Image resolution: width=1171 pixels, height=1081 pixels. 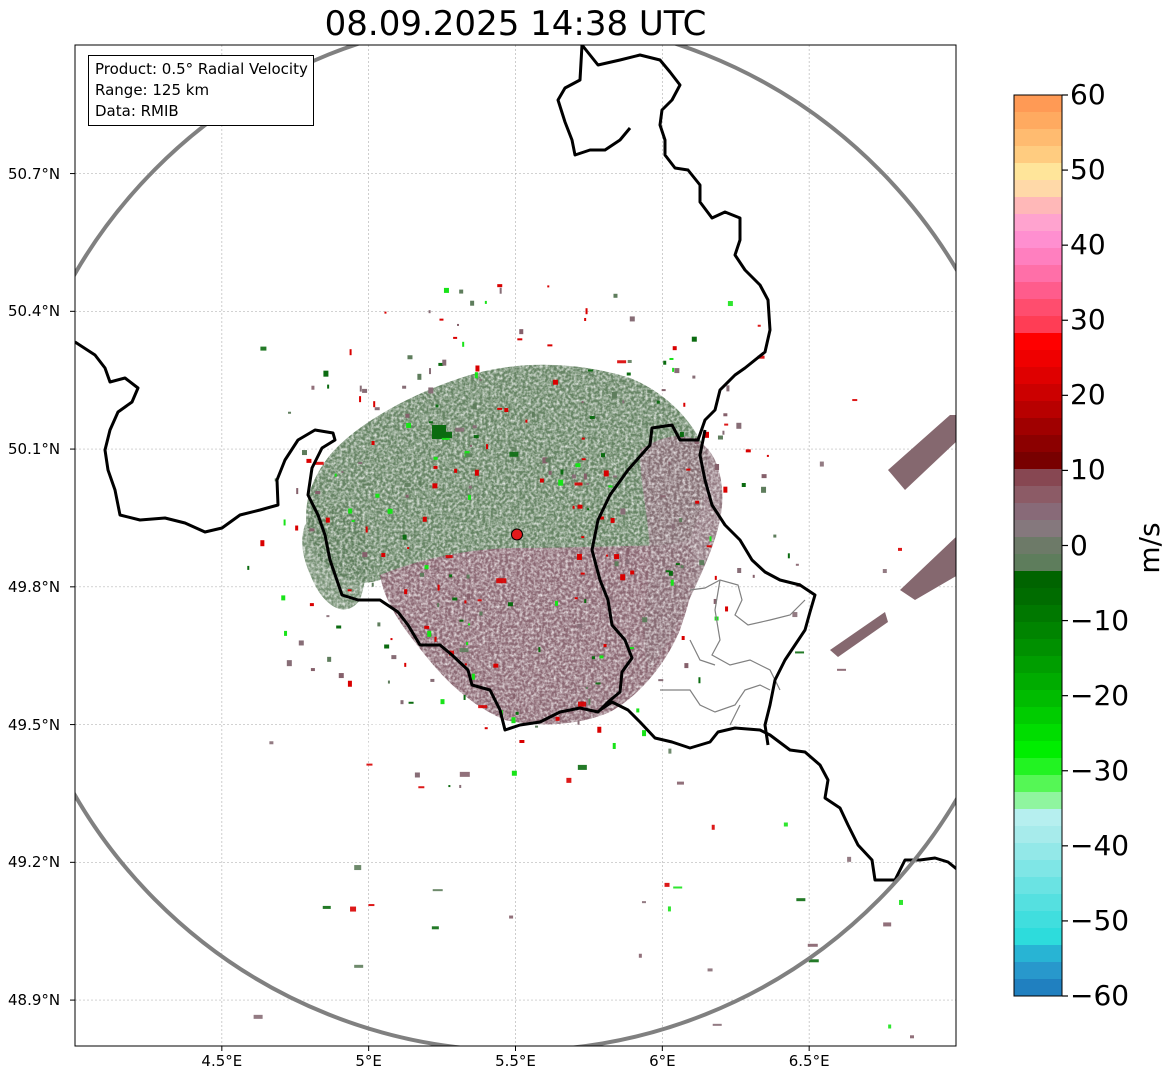 What do you see at coordinates (777, 791) in the screenshot?
I see `border-south-loop` at bounding box center [777, 791].